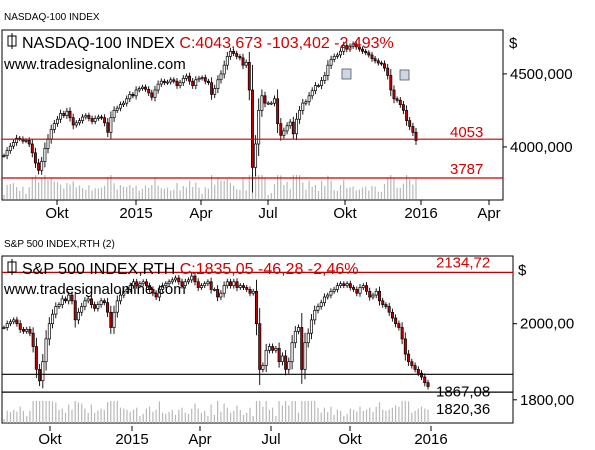  Describe the element at coordinates (466, 169) in the screenshot. I see `level-label: 3787` at that location.